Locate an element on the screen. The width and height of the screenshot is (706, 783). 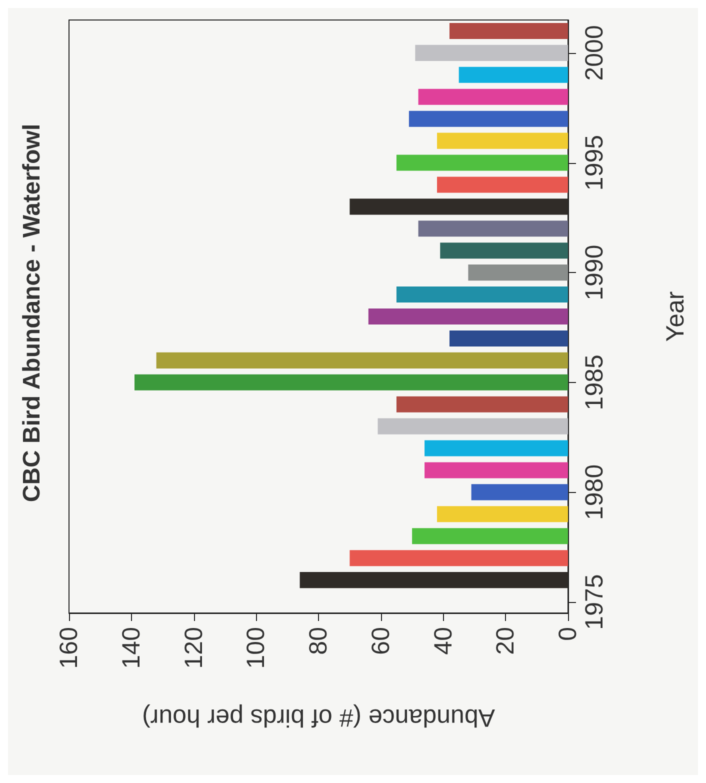
x-tick-label: 20 is located at coordinates (506, 641).